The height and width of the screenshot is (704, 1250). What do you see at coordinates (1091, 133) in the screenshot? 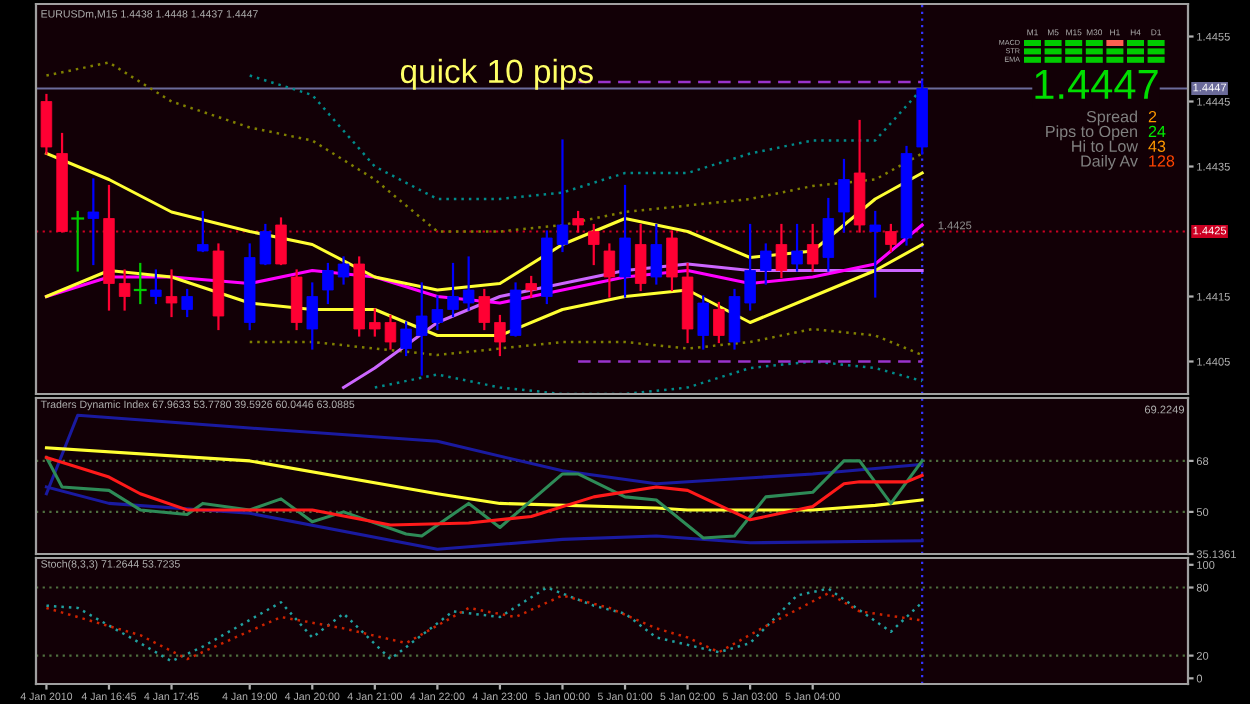
I see `annotation: Pips to Open` at bounding box center [1091, 133].